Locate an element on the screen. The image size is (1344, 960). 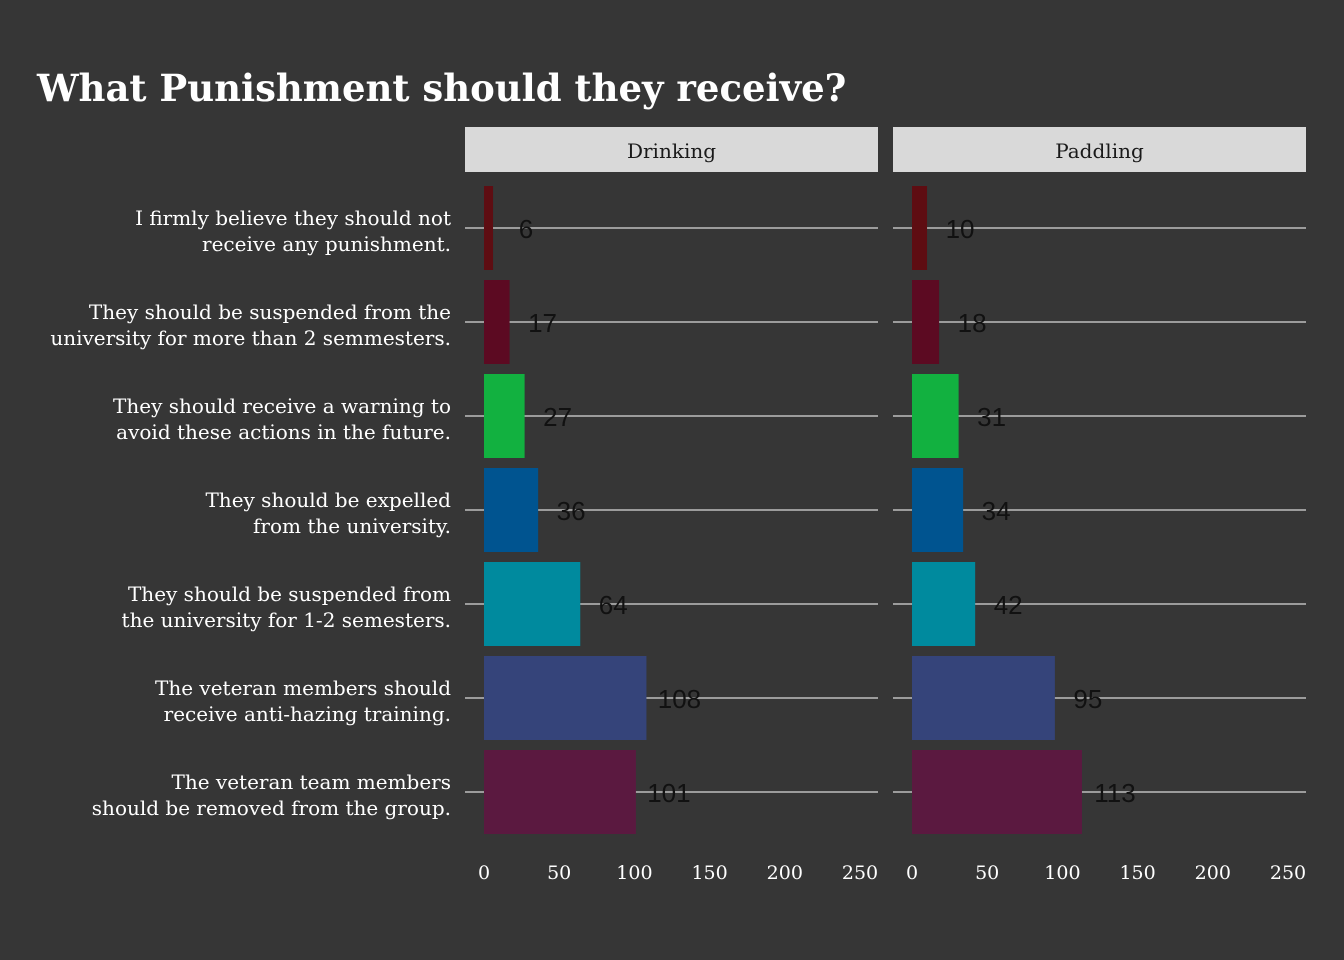
category-label-line: from the university. is located at coordinates (352, 526).